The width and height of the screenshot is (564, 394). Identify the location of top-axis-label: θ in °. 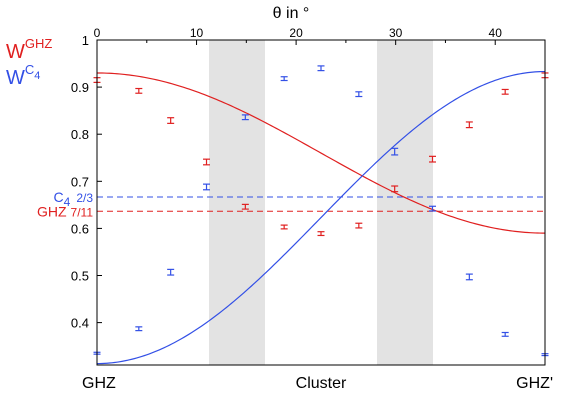
(291, 13).